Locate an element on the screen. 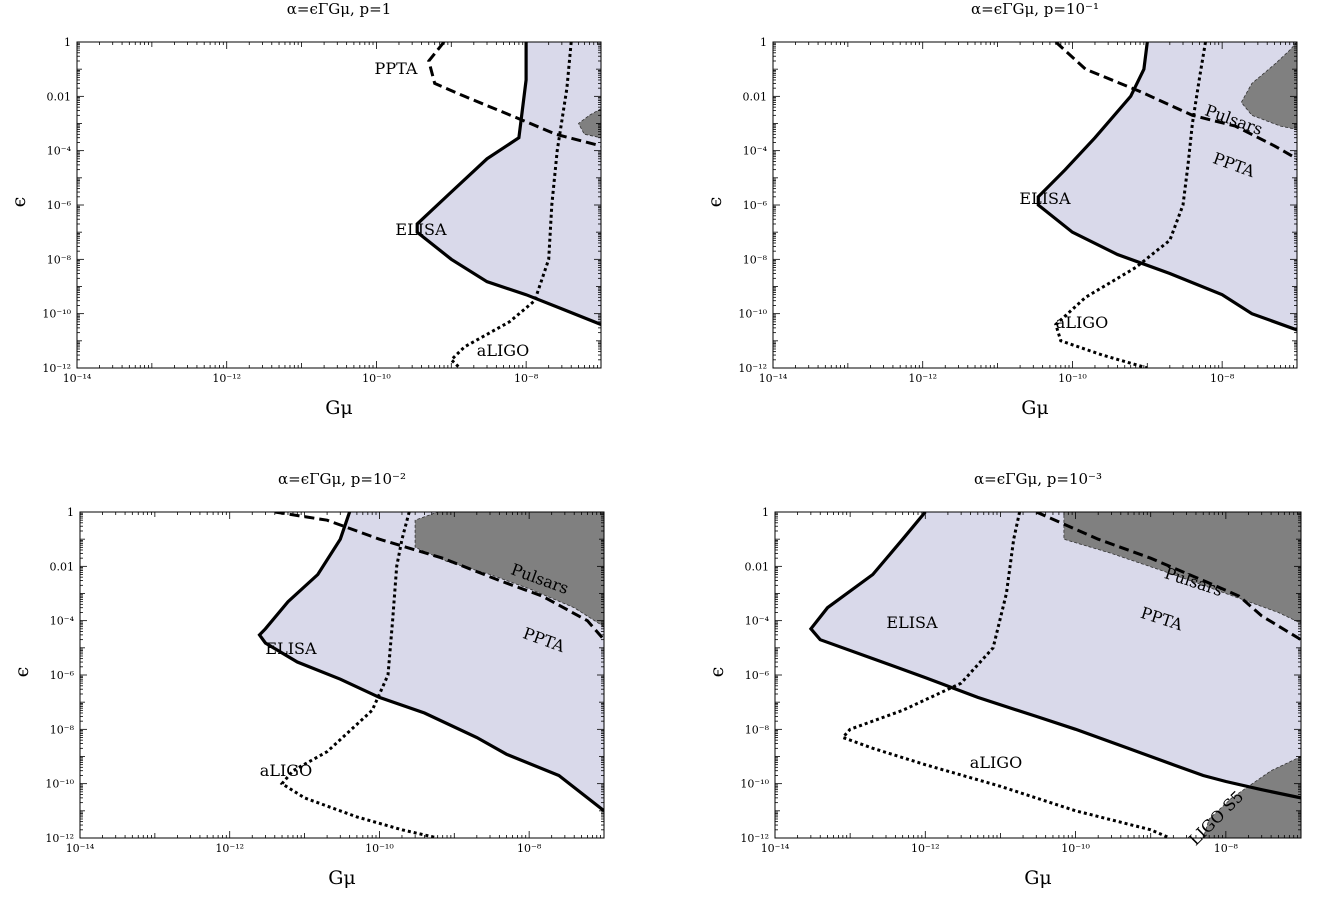 This screenshot has width=1324, height=903. panel-title: α=ϵΓGμ, p=10⁻³ is located at coordinates (1038, 479).